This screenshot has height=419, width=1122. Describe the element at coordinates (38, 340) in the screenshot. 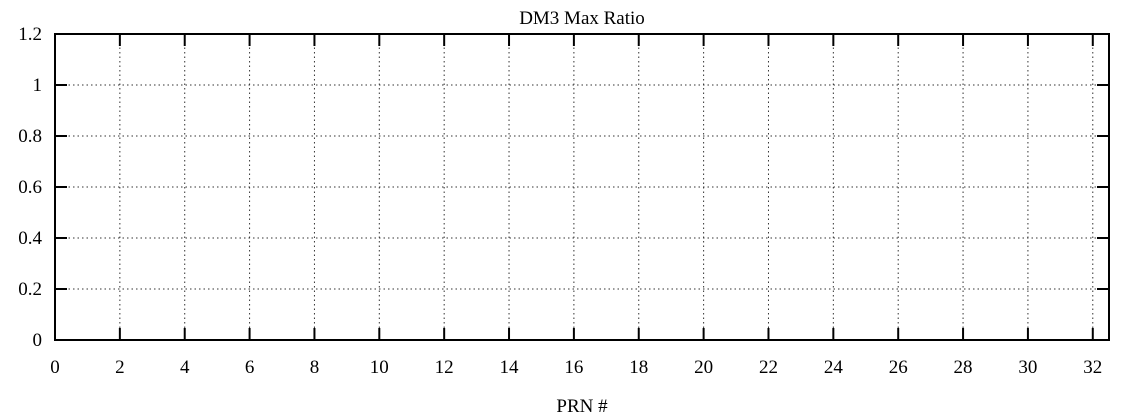

I see `y-tick-label: 0` at that location.